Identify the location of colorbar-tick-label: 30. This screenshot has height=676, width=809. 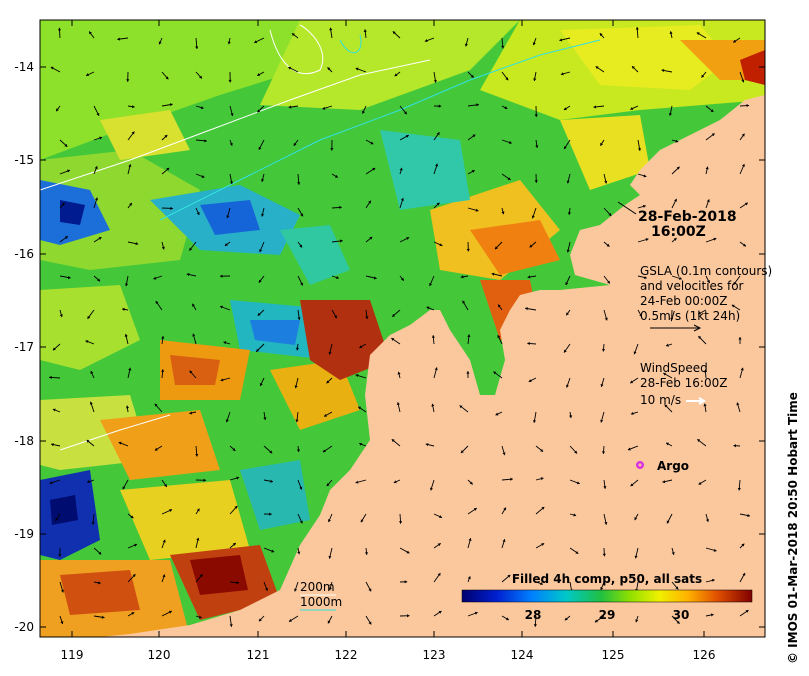
(681, 615).